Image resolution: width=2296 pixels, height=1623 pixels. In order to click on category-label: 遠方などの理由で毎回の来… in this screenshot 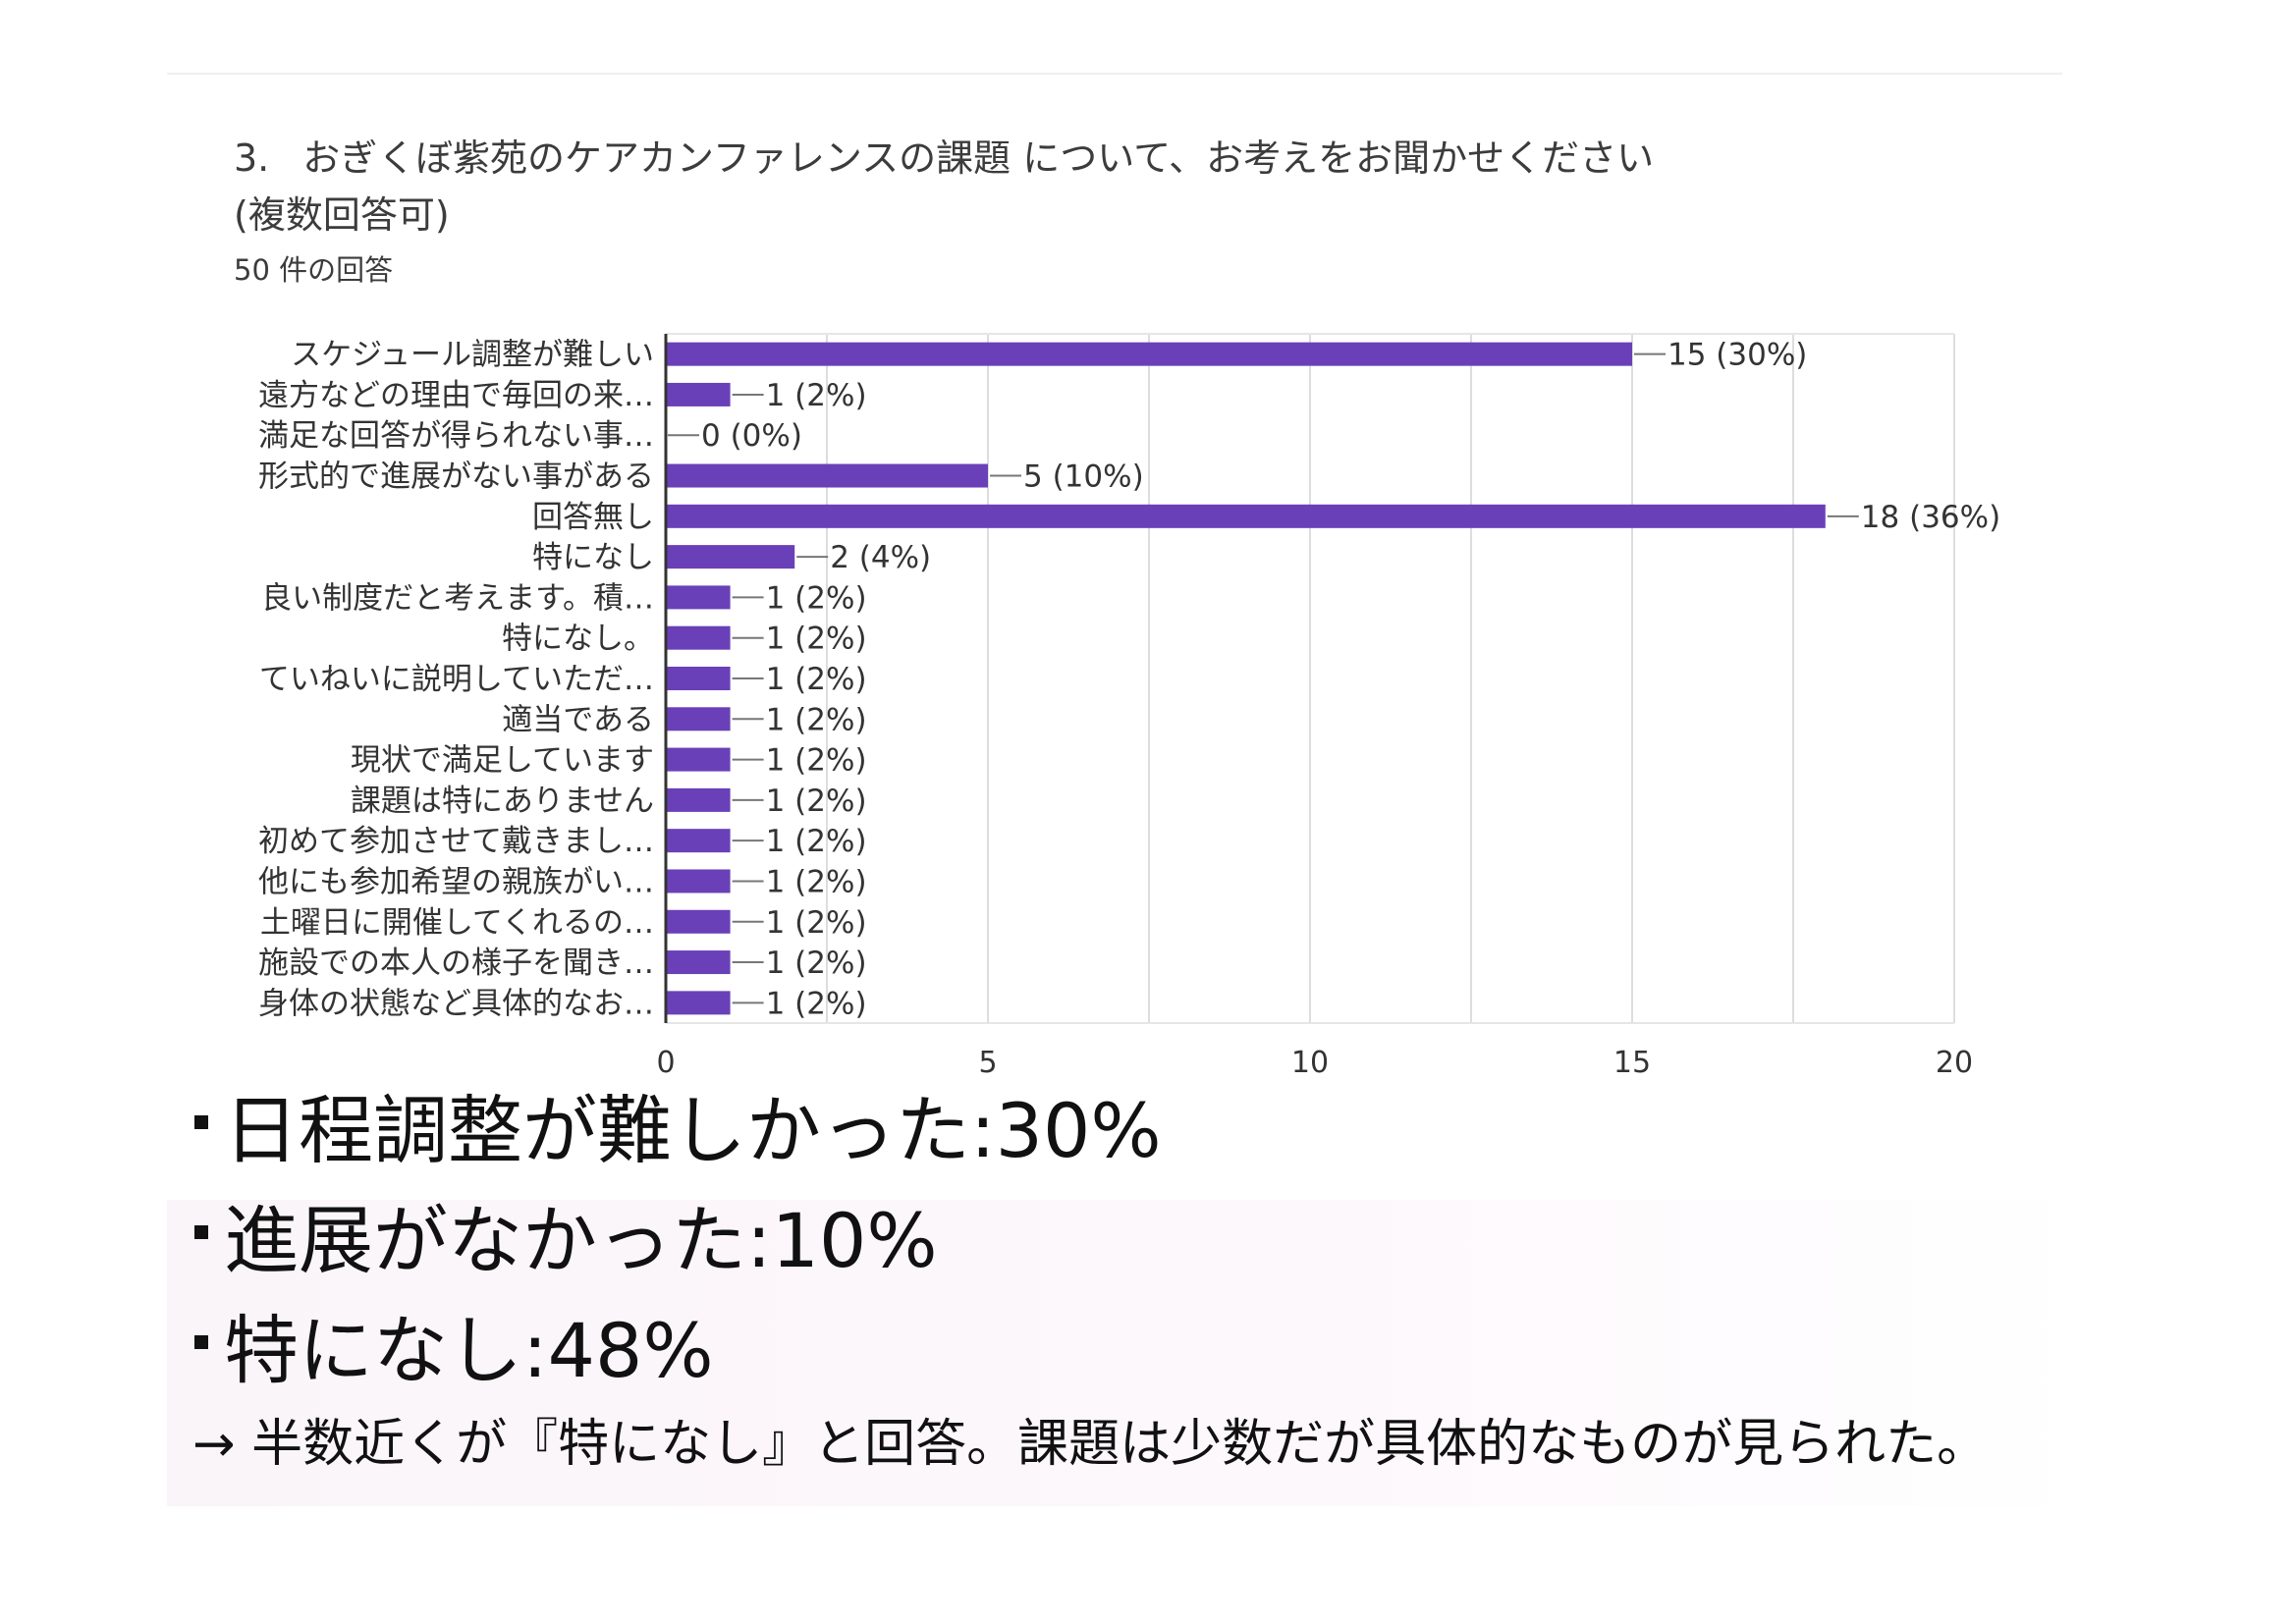, I will do `click(456, 396)`.